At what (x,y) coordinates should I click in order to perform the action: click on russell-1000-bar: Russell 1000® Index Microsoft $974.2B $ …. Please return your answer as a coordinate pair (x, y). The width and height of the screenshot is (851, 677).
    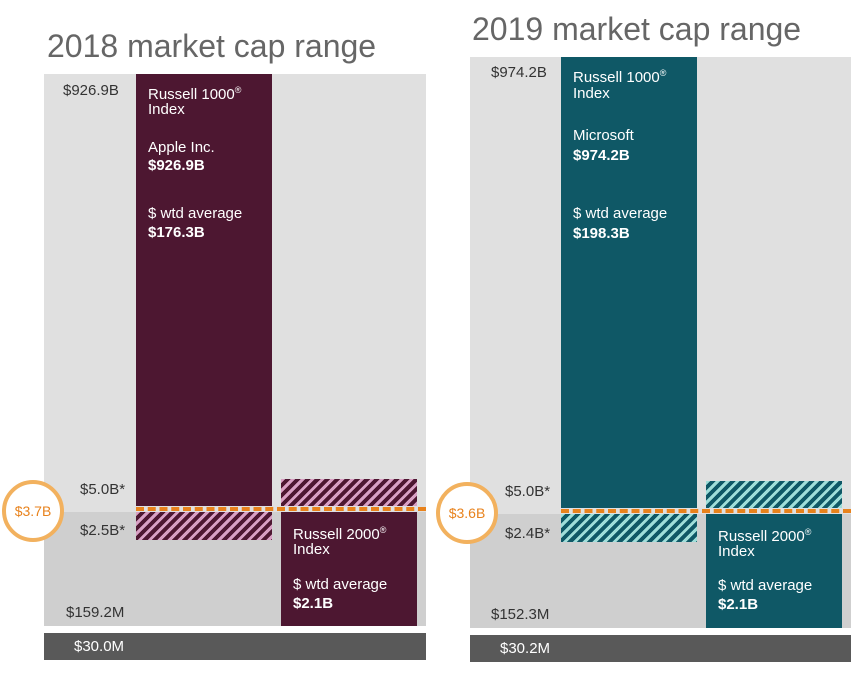
    Looking at the image, I should click on (629, 282).